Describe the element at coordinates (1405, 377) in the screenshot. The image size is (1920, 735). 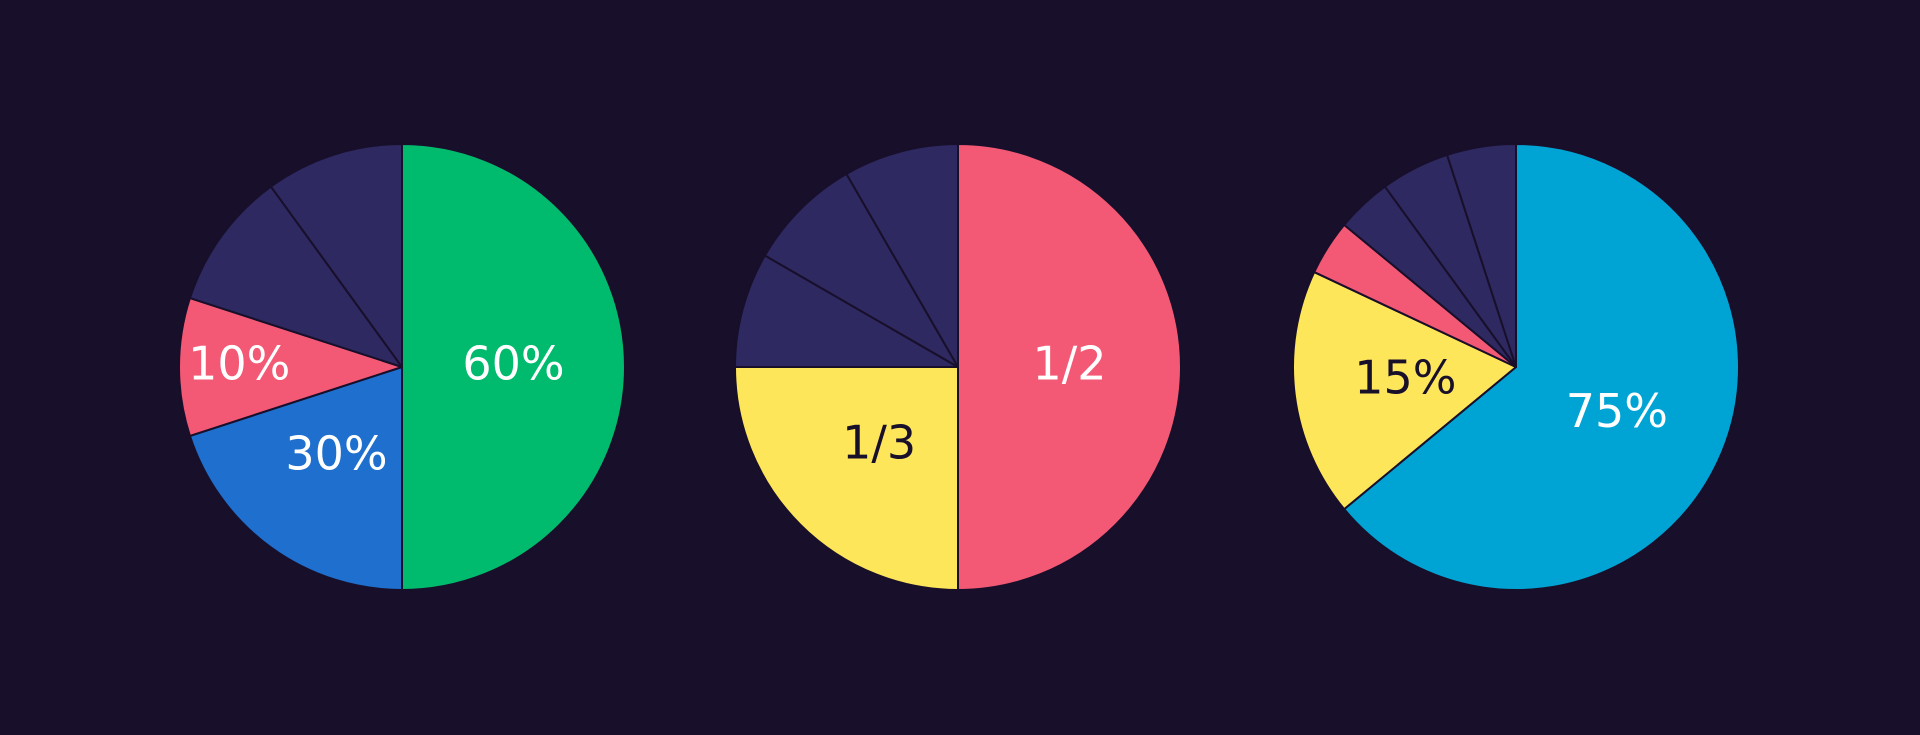
I see `pie-3-slice-2-label: 15%` at that location.